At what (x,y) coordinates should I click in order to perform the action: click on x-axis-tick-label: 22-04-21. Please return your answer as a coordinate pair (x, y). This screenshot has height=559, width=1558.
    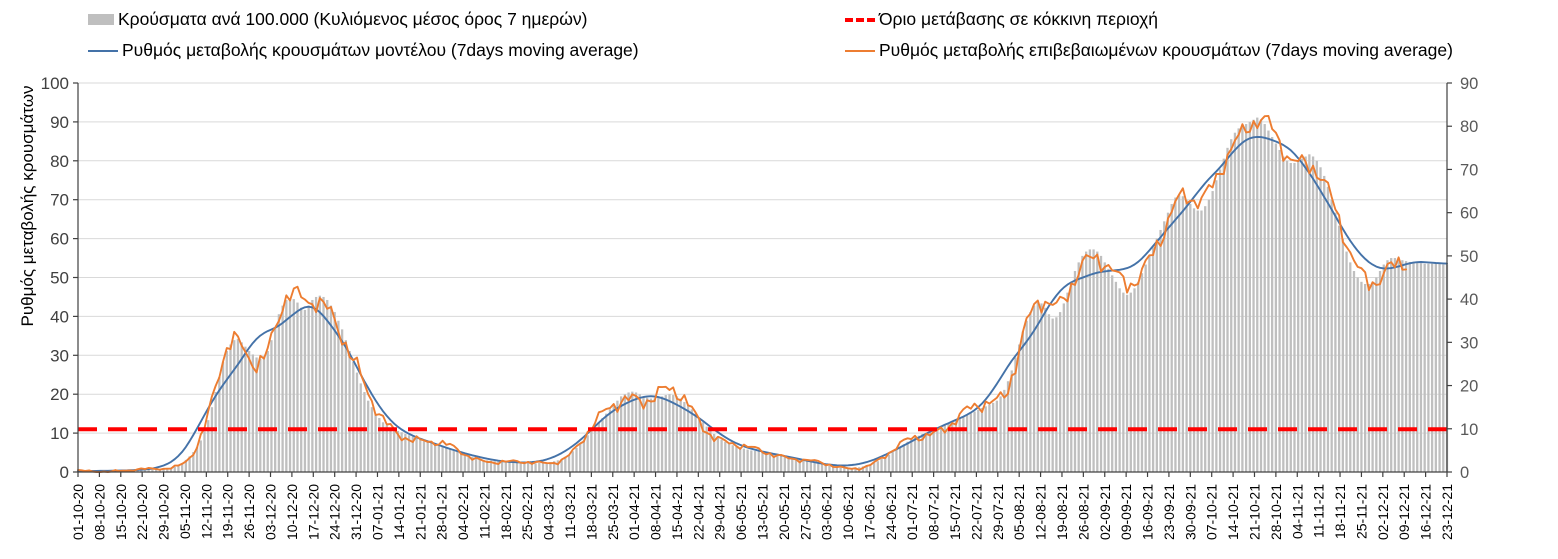
    Looking at the image, I should click on (698, 512).